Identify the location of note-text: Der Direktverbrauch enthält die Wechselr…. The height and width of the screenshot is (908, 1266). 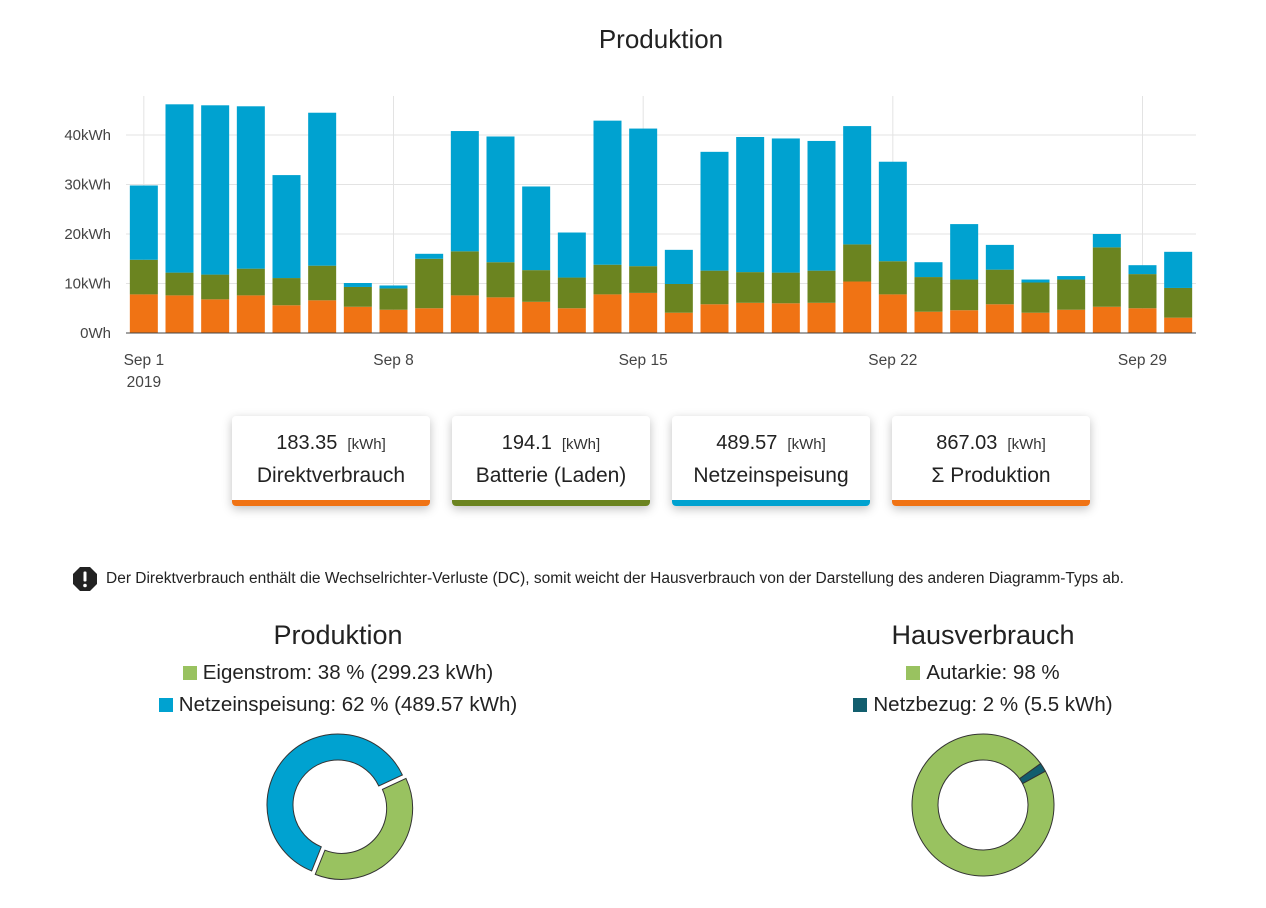
(615, 578).